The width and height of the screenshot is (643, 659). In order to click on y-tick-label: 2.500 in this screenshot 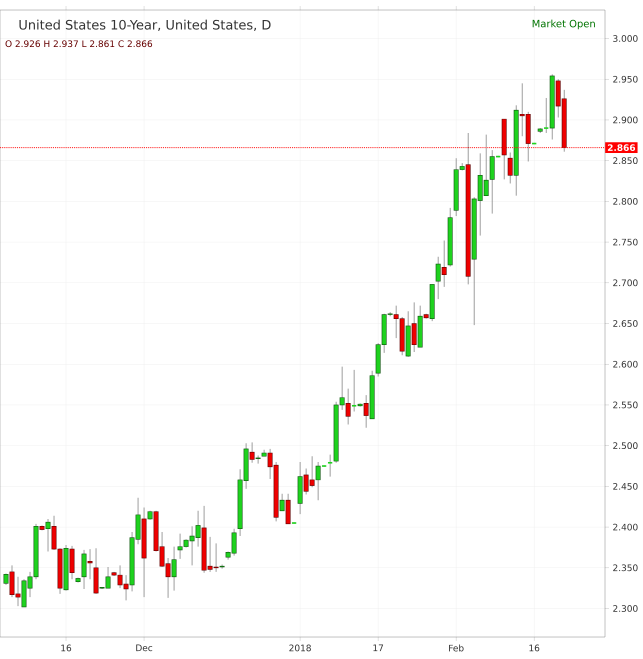, I will do `click(625, 446)`.